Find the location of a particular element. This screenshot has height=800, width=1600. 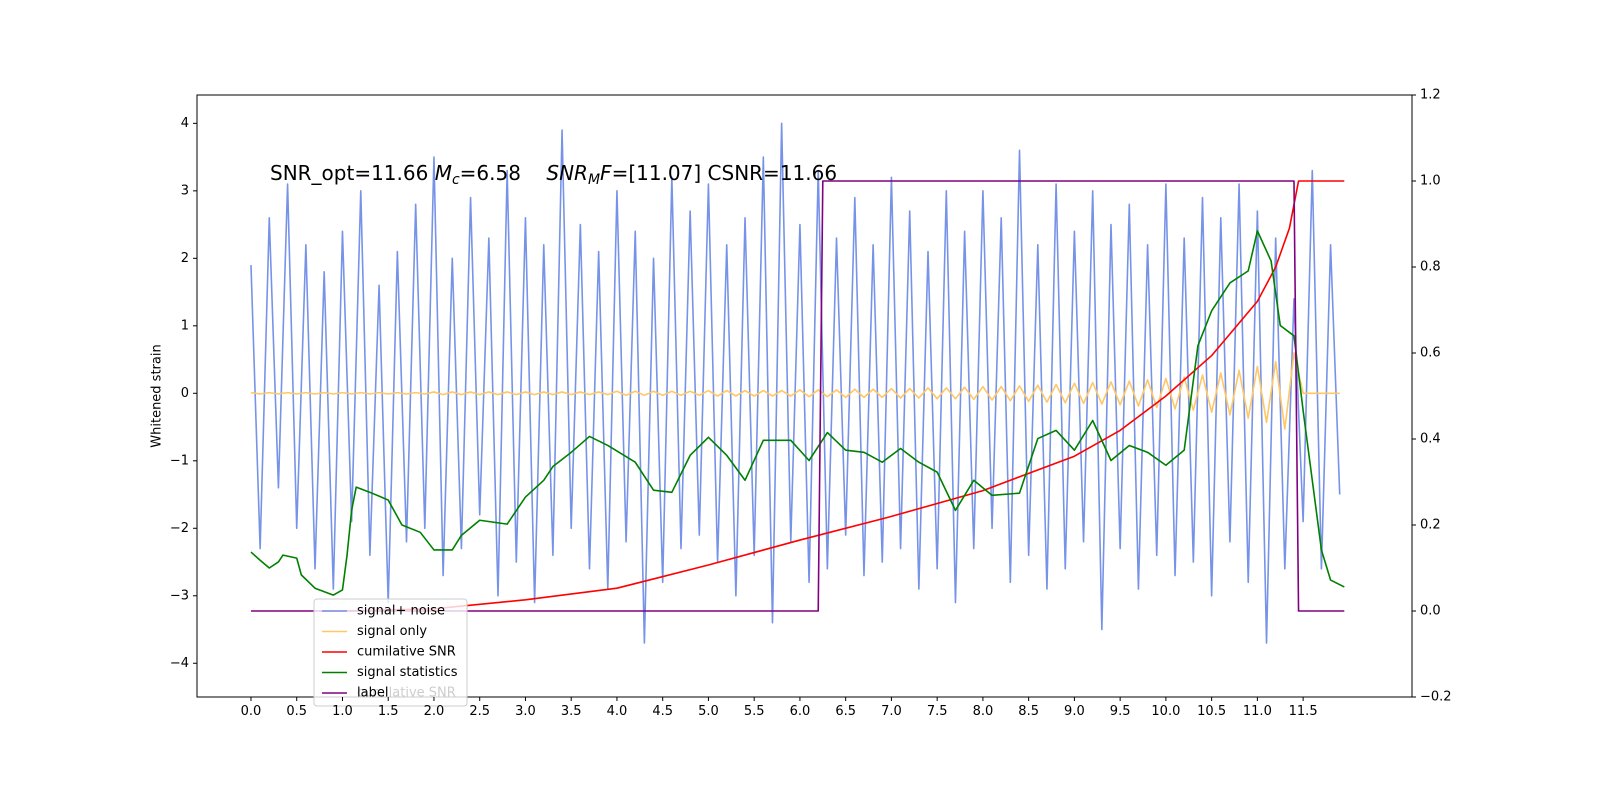

x-tick-label: 4.0 is located at coordinates (617, 711).